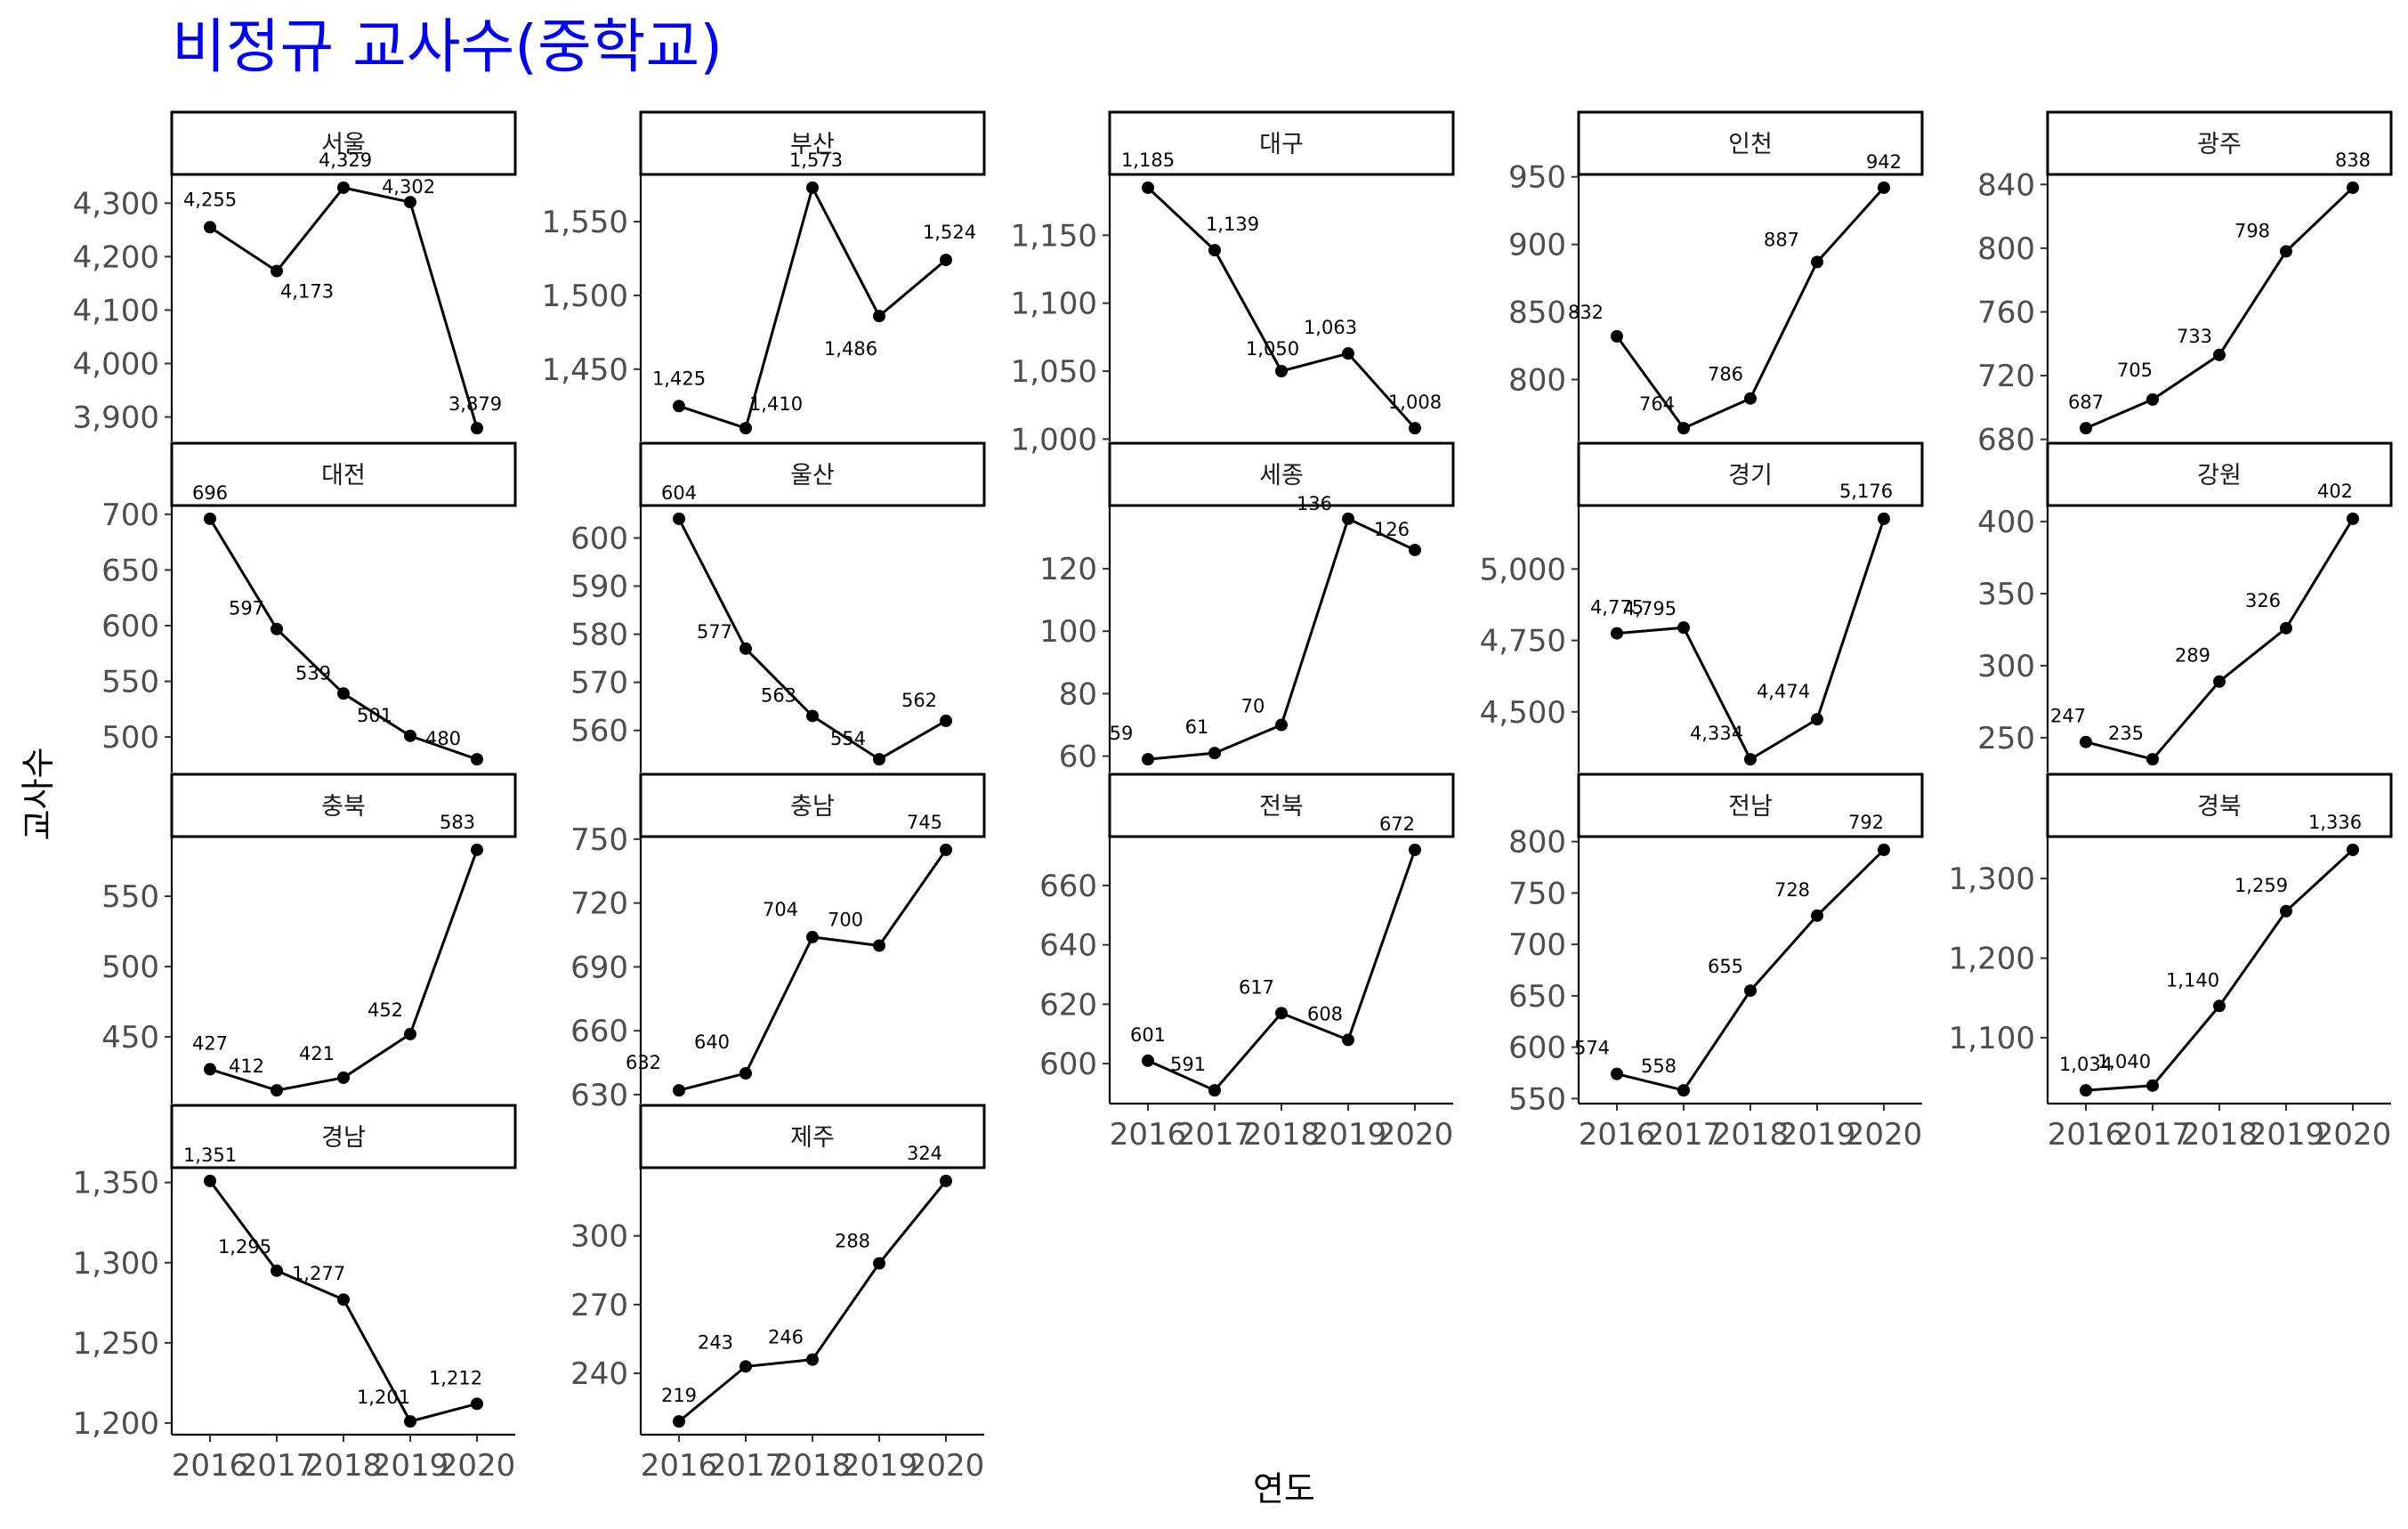 This screenshot has width=2408, height=1529. I want to click on facet-13-y-tick-label: 700, so click(1537, 945).